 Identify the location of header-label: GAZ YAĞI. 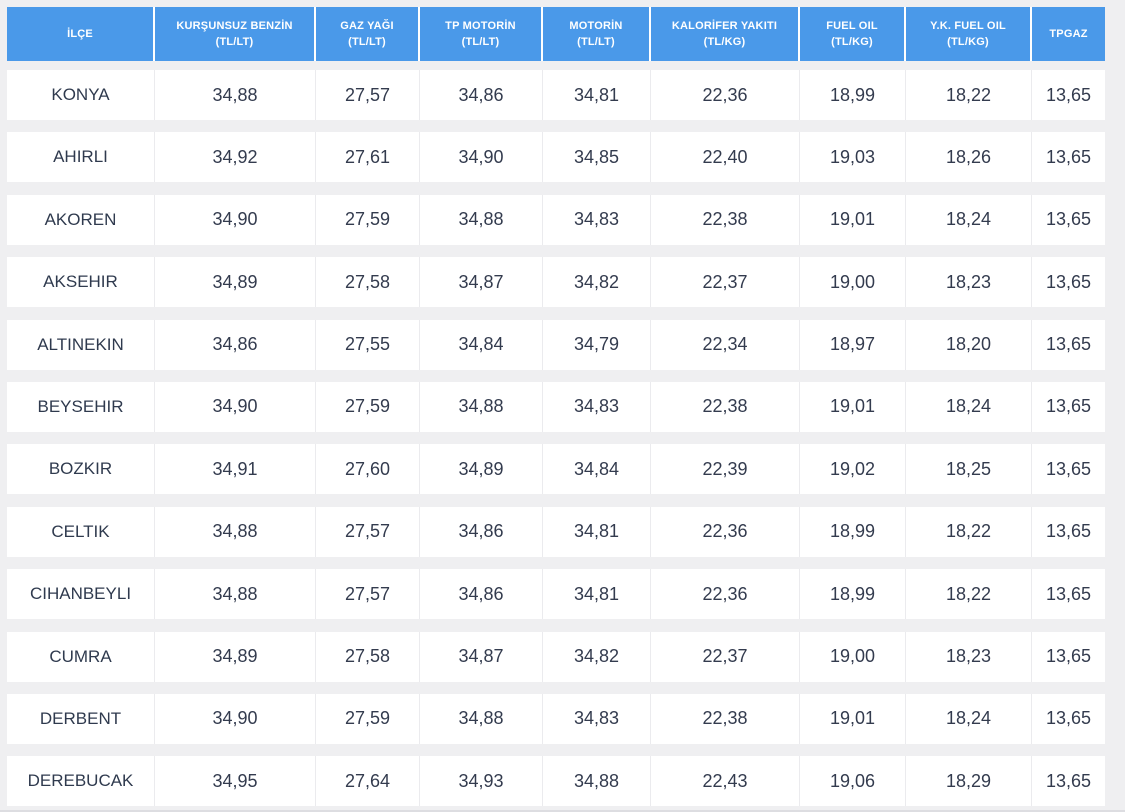
(367, 26).